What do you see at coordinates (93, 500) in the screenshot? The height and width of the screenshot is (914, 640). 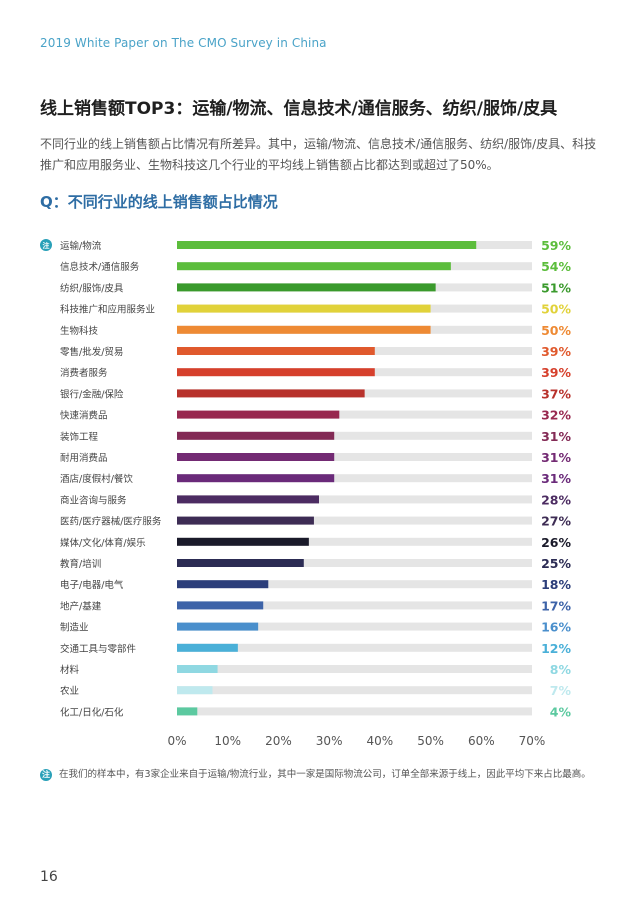 I see `category-label: 商业咨询与服务` at bounding box center [93, 500].